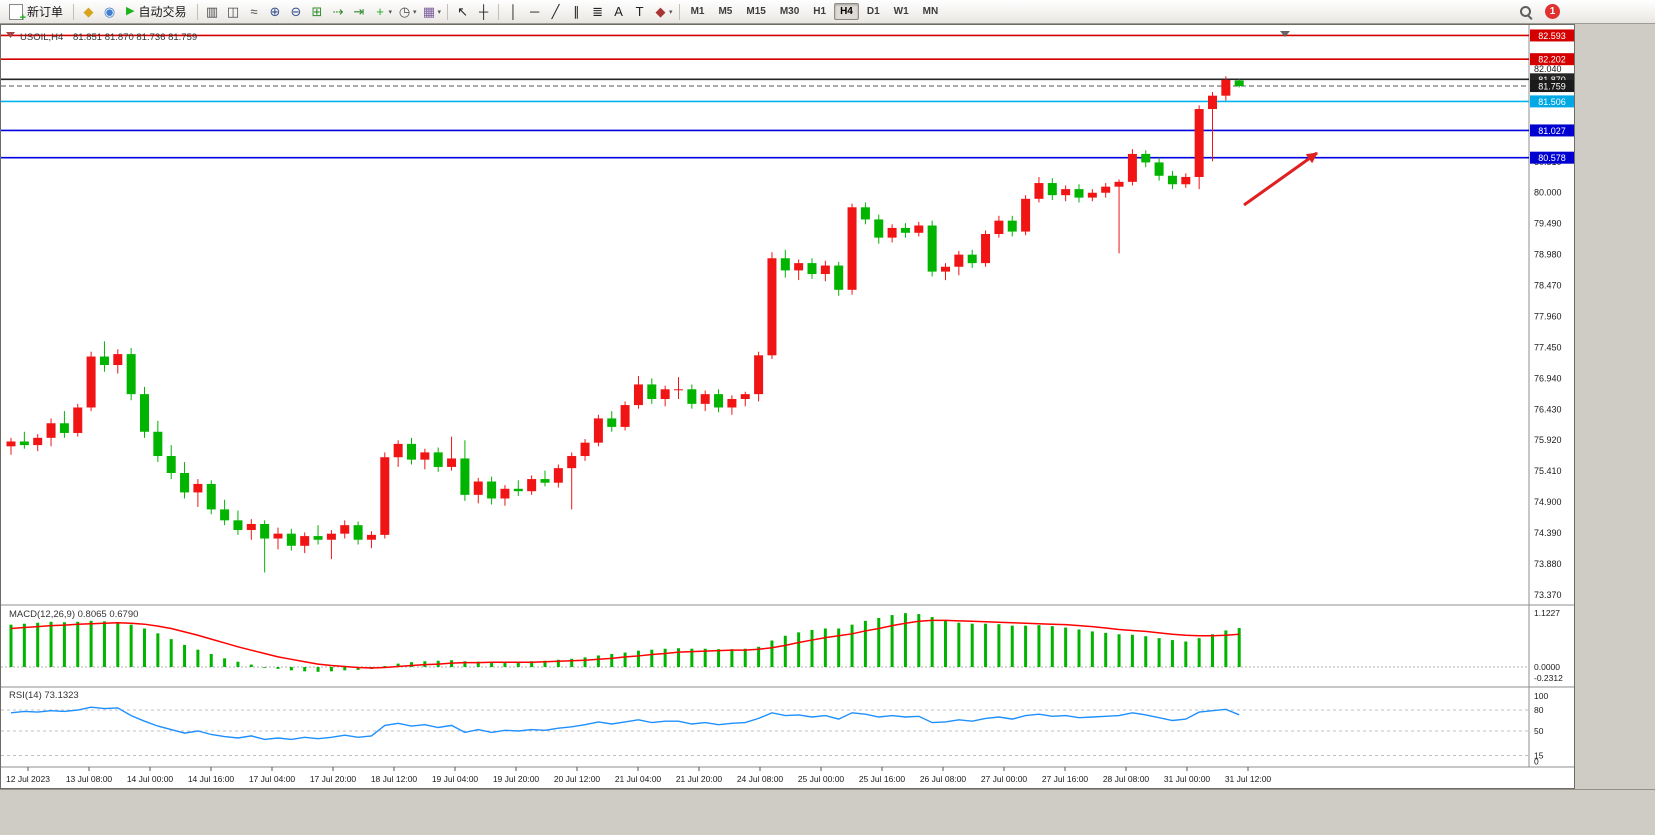 This screenshot has width=1655, height=835. What do you see at coordinates (662, 12) in the screenshot?
I see `arrows-button: ◆ ▾` at bounding box center [662, 12].